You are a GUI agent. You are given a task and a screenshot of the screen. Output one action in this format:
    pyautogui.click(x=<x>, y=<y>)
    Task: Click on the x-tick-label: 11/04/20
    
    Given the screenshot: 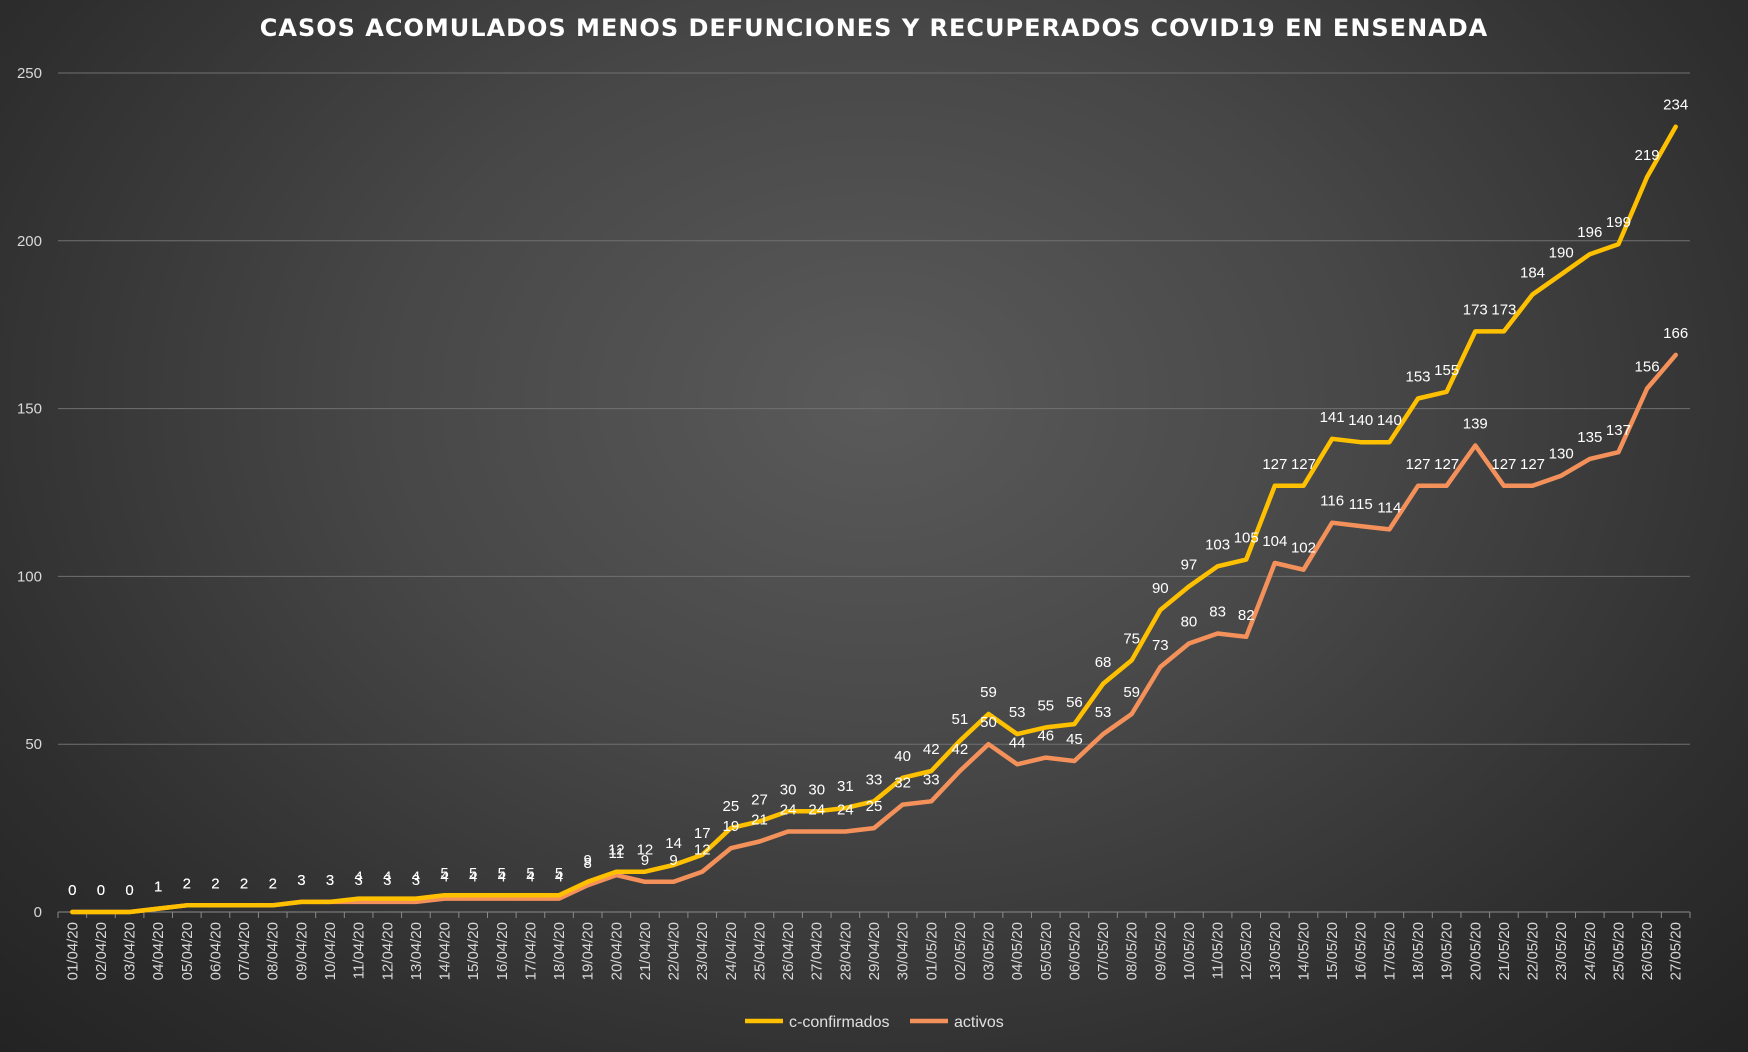 What is the action you would take?
    pyautogui.click(x=359, y=950)
    